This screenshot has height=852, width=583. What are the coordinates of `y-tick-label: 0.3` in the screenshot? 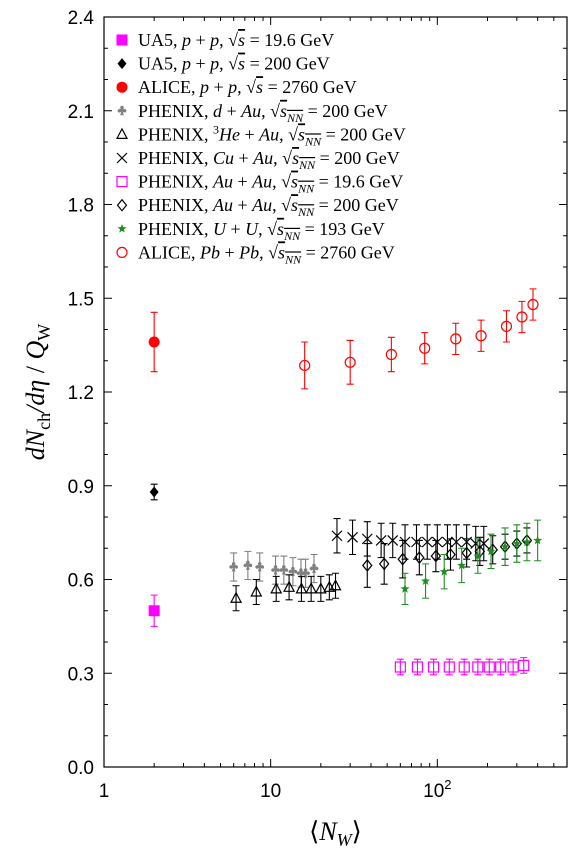 It's located at (81, 674).